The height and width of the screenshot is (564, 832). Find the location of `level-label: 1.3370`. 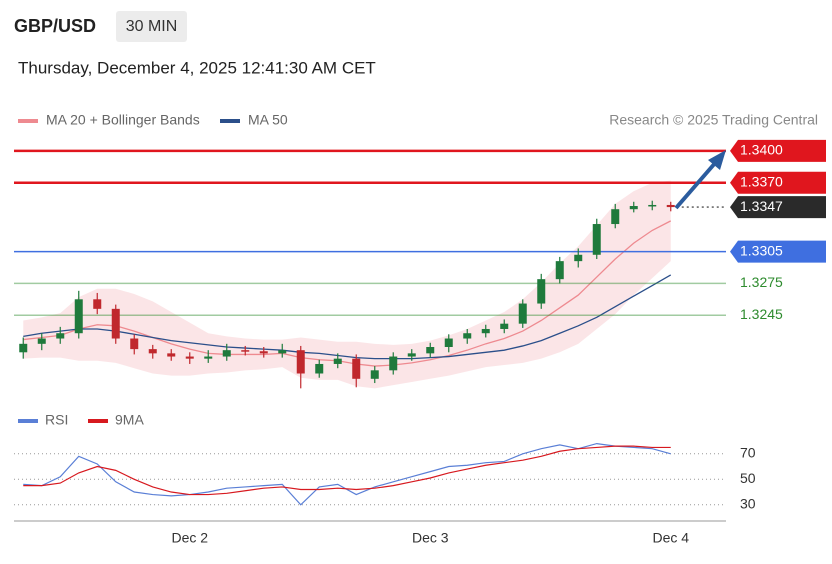

level-label: 1.3370 is located at coordinates (761, 181).